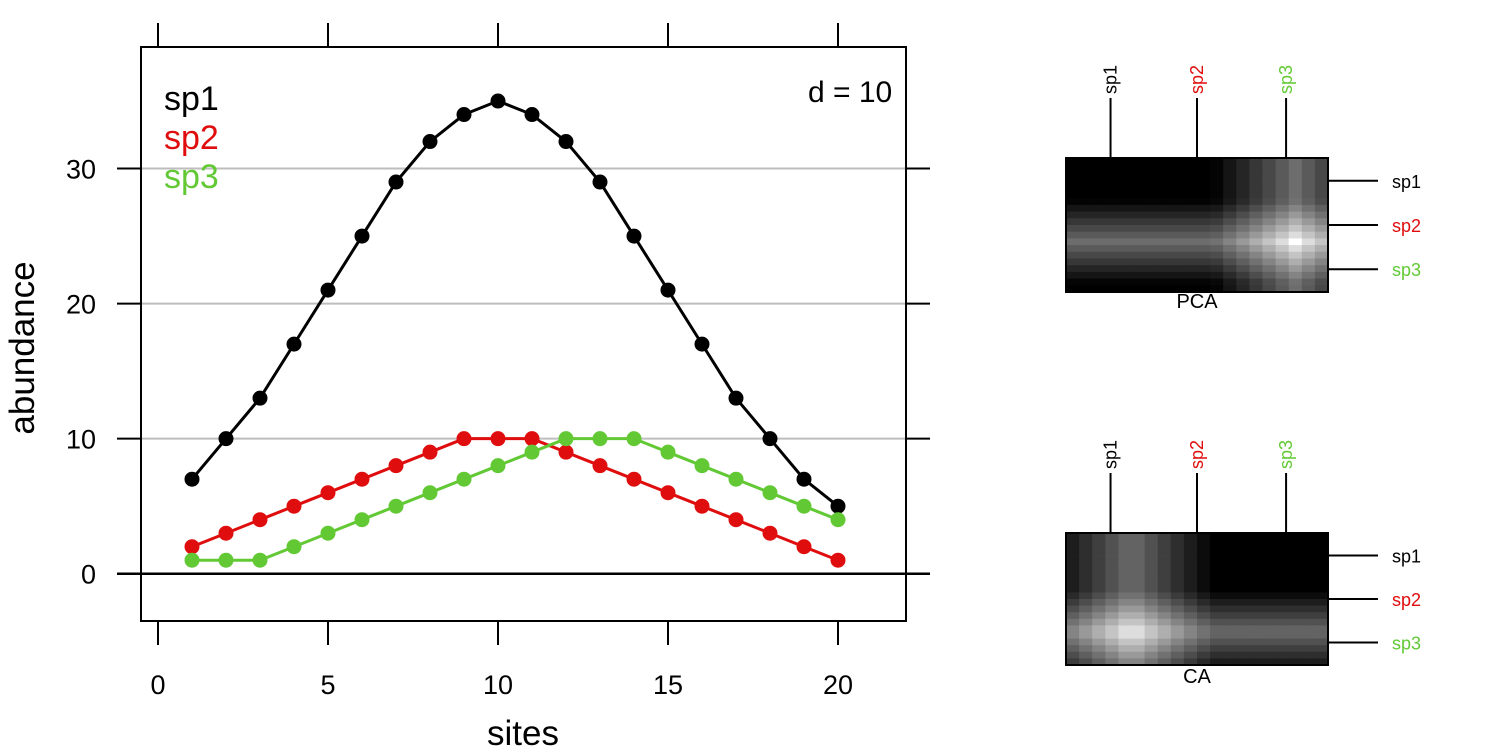 The height and width of the screenshot is (750, 1500). What do you see at coordinates (88, 575) in the screenshot?
I see `y-tick-label-0: 0` at bounding box center [88, 575].